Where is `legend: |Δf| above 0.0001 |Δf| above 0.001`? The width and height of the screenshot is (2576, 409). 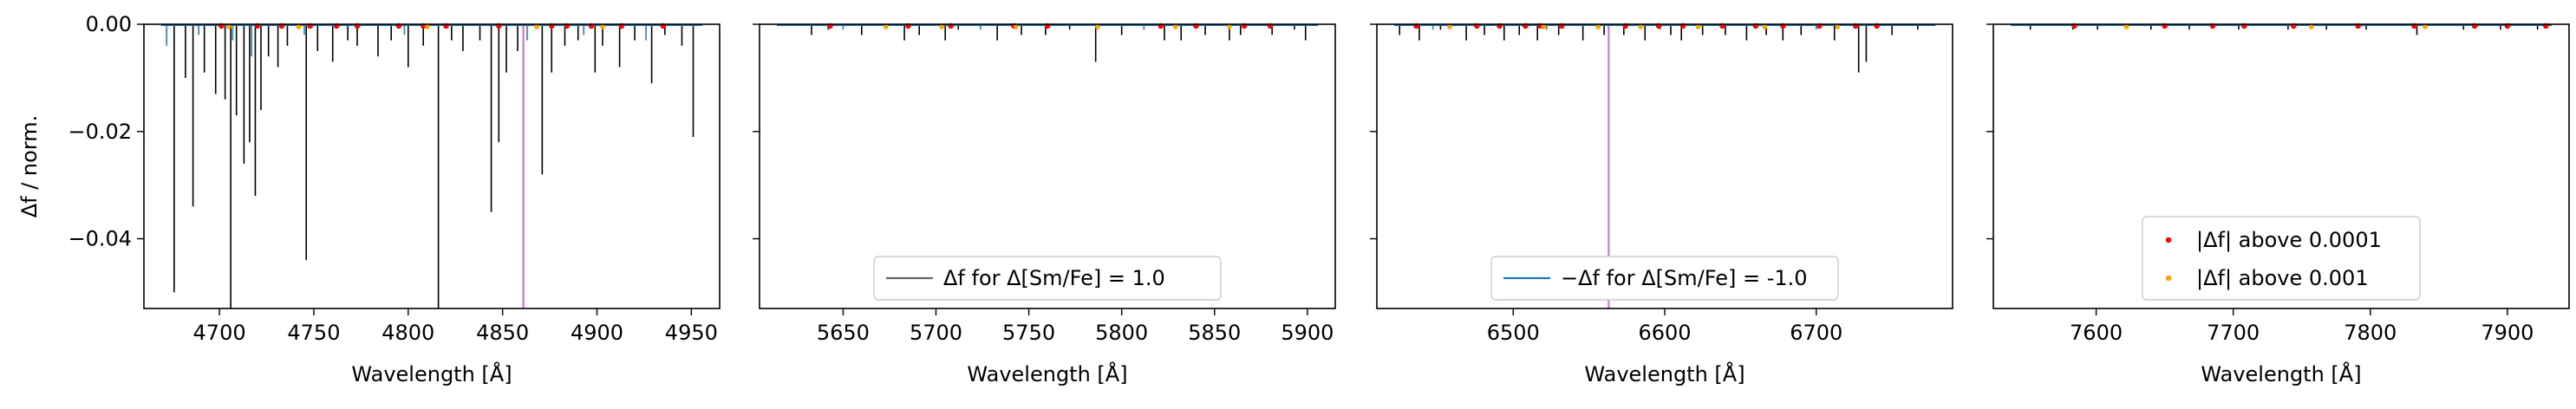 legend: |Δf| above 0.0001 |Δf| above 0.001 is located at coordinates (2282, 258).